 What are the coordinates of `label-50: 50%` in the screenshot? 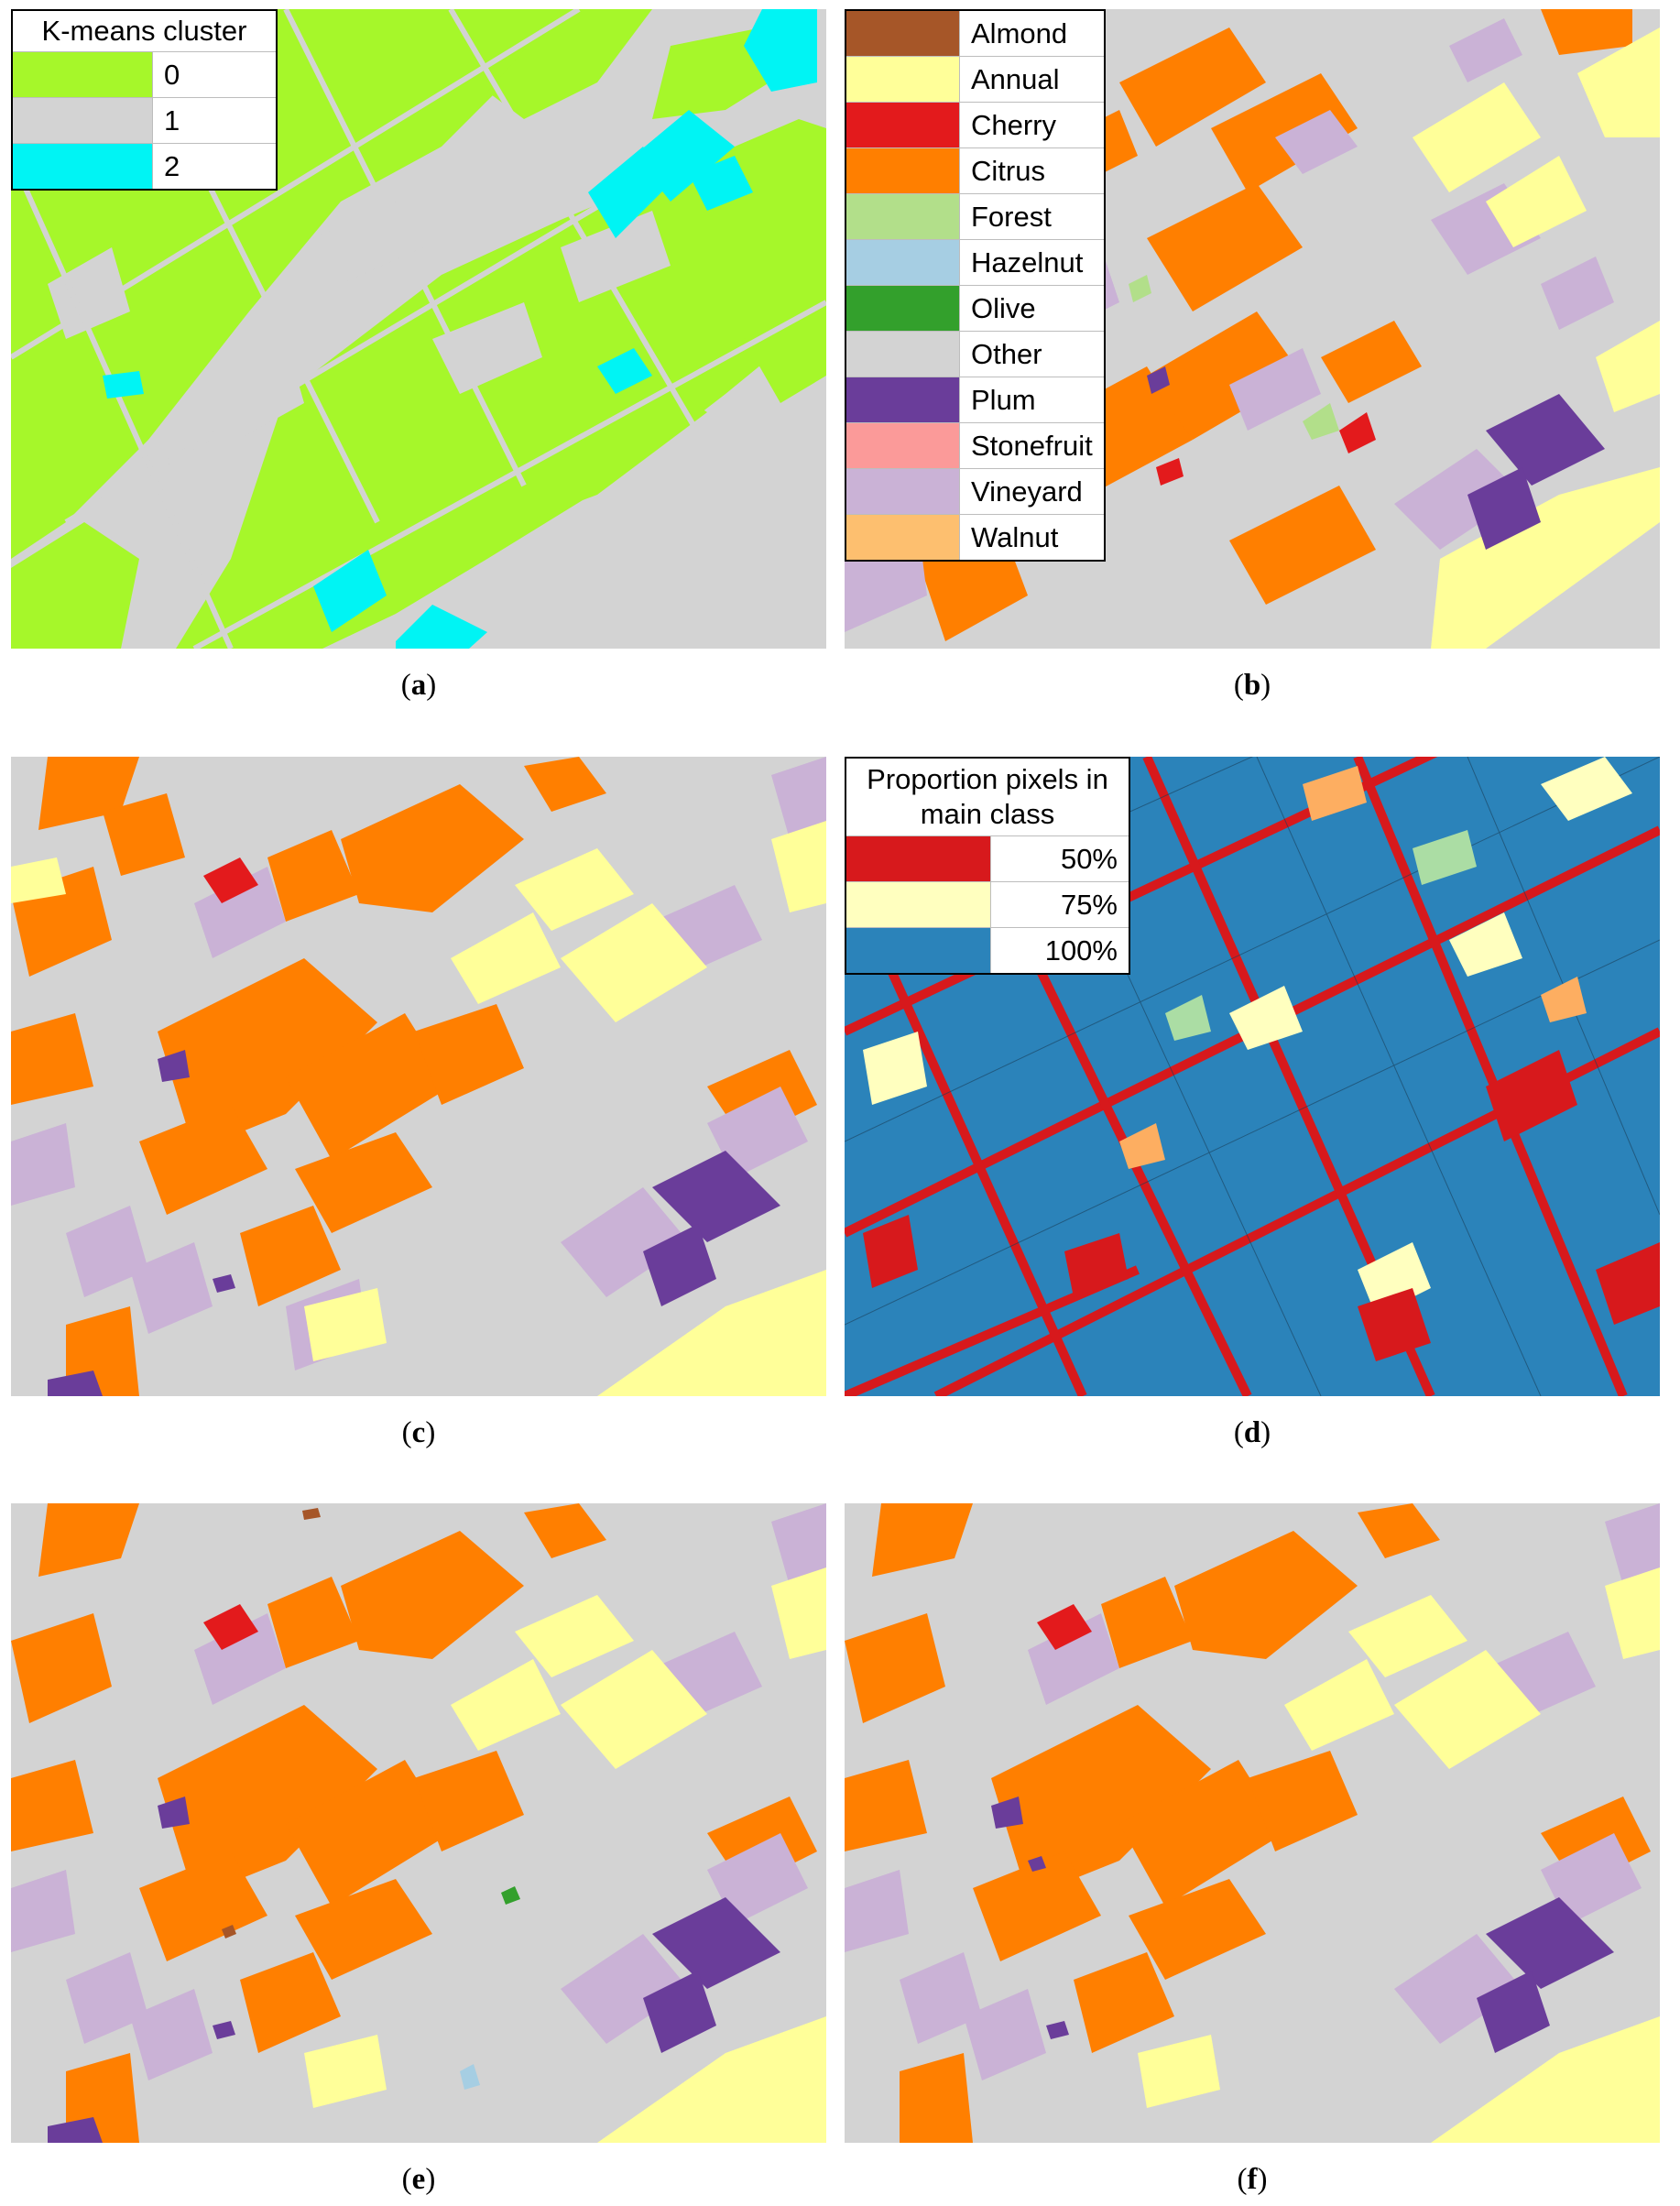 It's located at (1060, 858).